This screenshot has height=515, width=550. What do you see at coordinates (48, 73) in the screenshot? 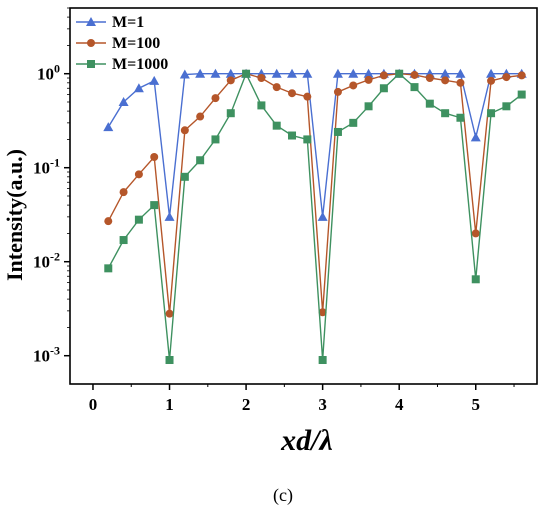
I see `y-tick-label: 10⁰` at bounding box center [48, 73].